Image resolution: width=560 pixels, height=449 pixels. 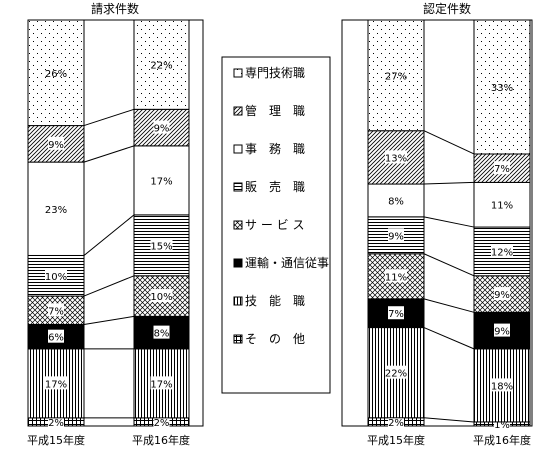 What do you see at coordinates (238, 149) in the screenshot?
I see `legend-swatch-clerical` at bounding box center [238, 149].